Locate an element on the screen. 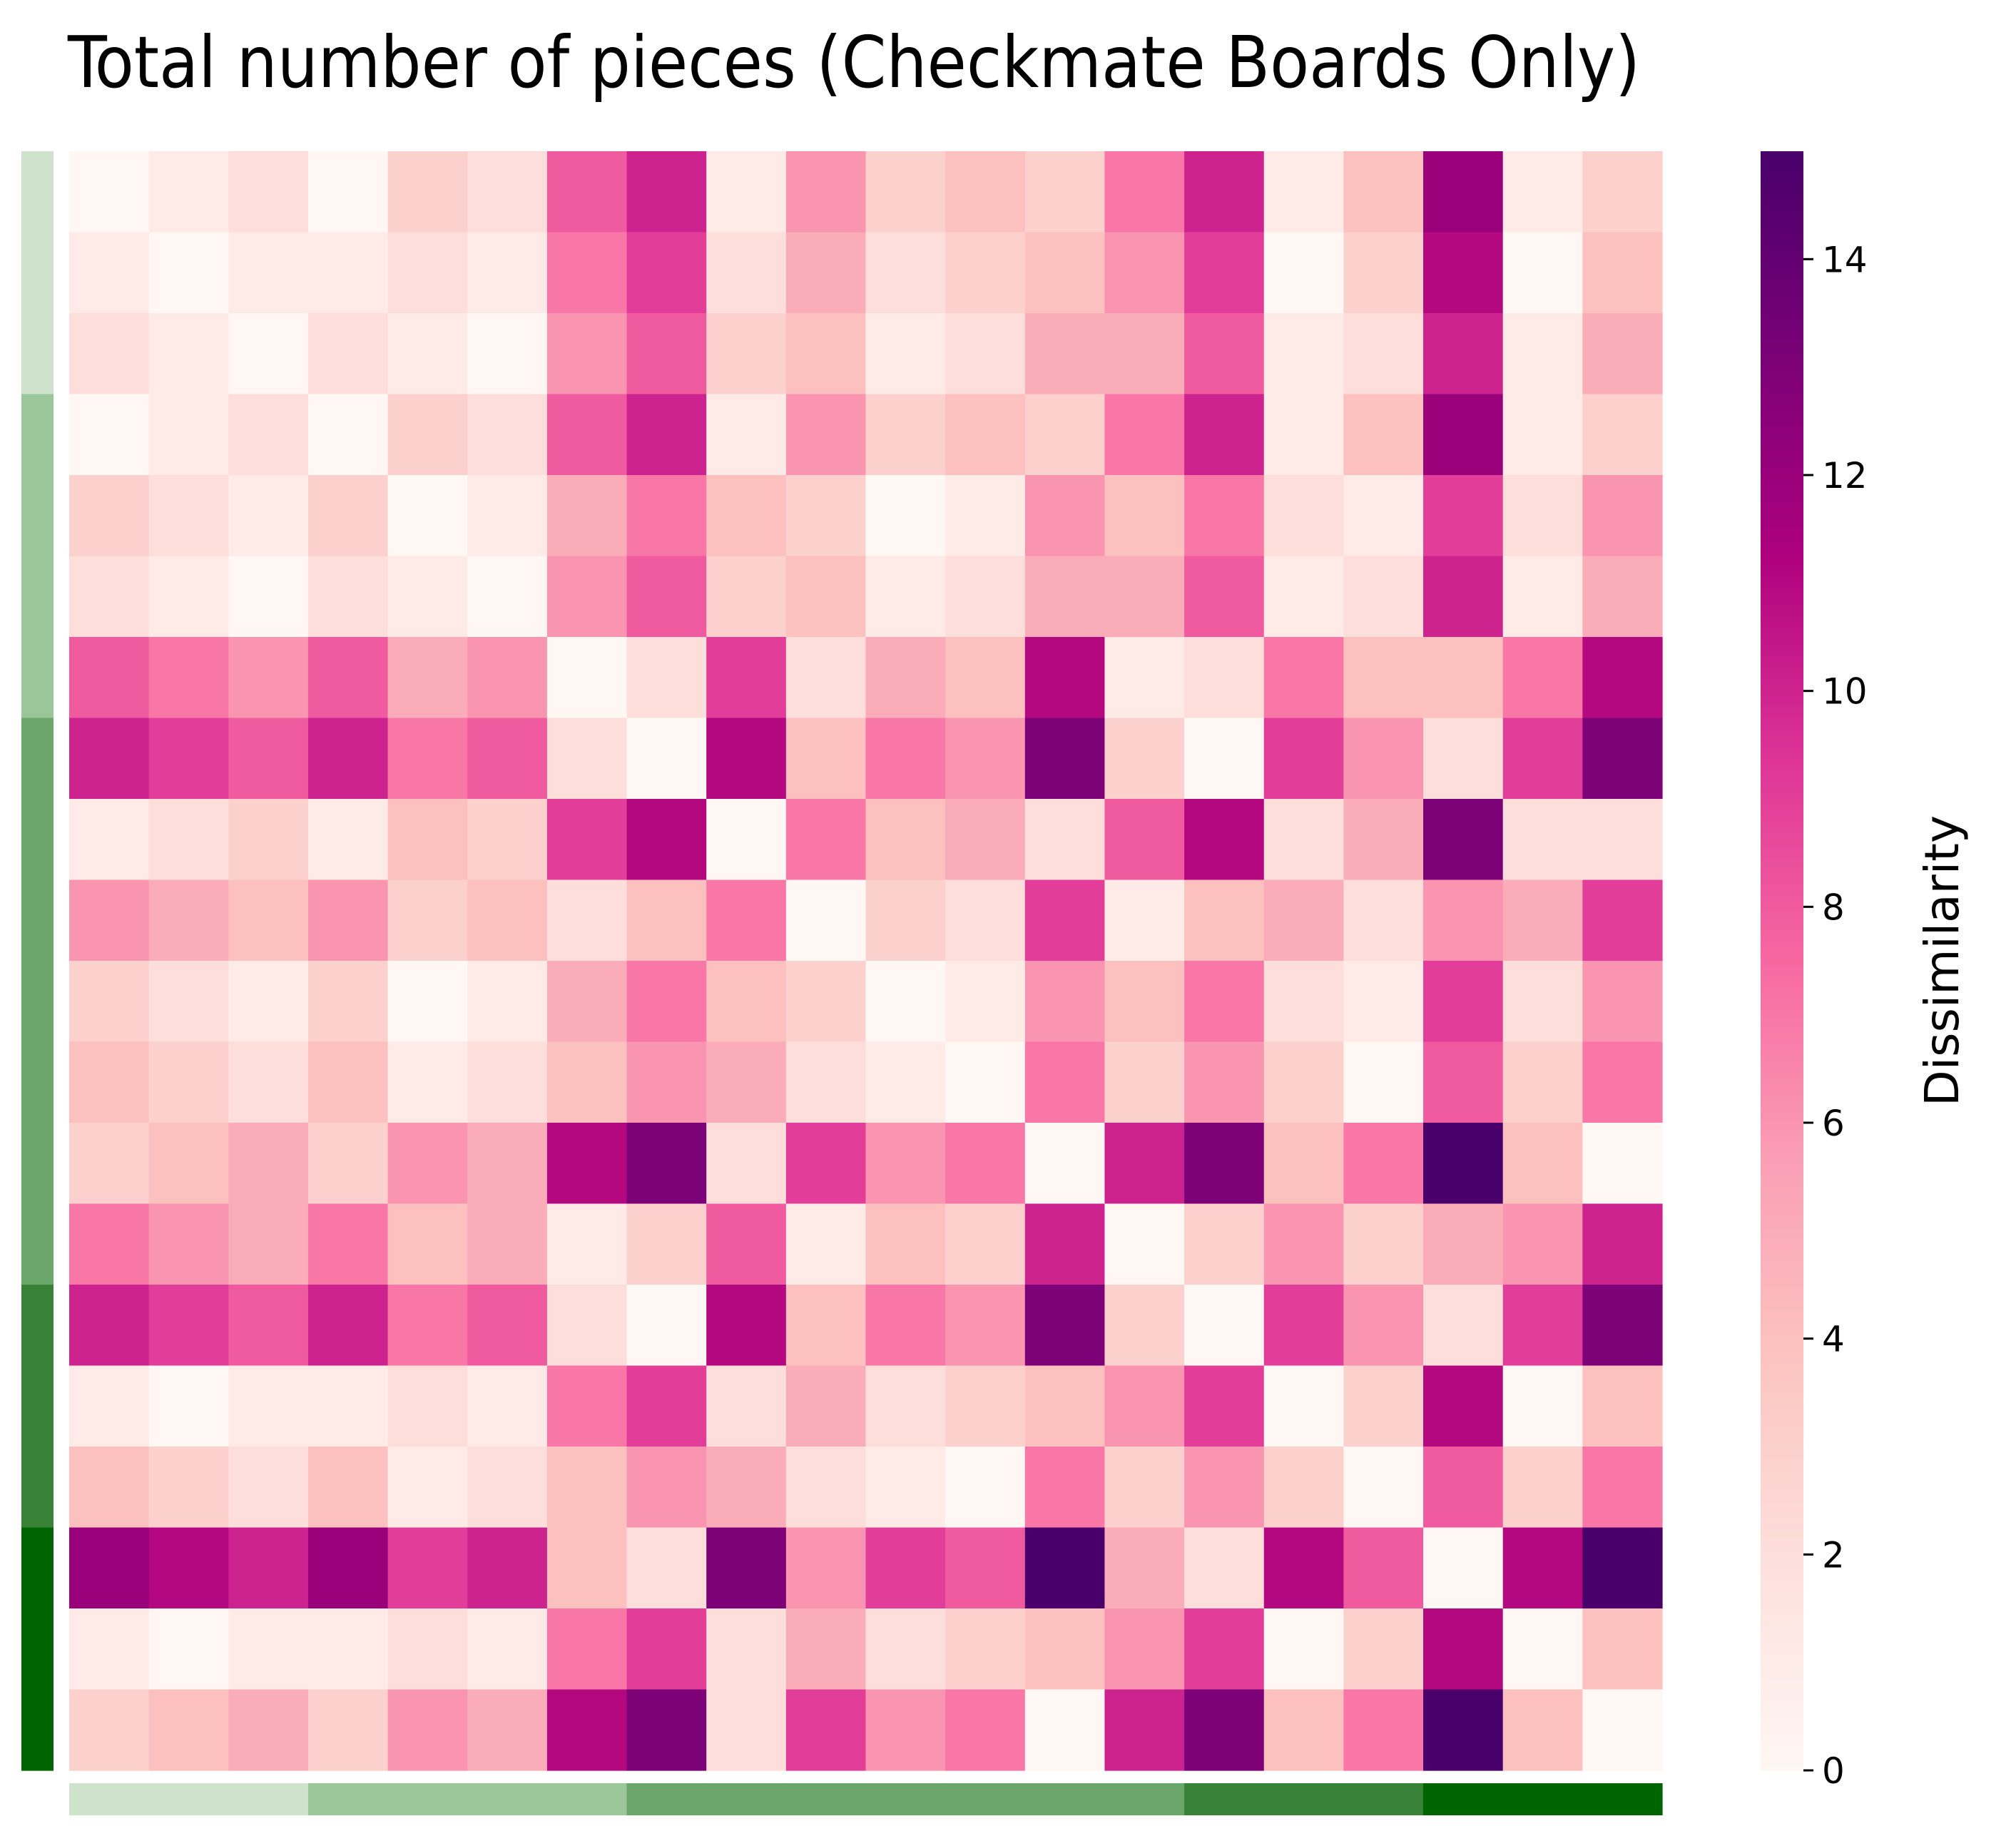  heatmap-cell-r8-c4 is located at coordinates (427, 840).